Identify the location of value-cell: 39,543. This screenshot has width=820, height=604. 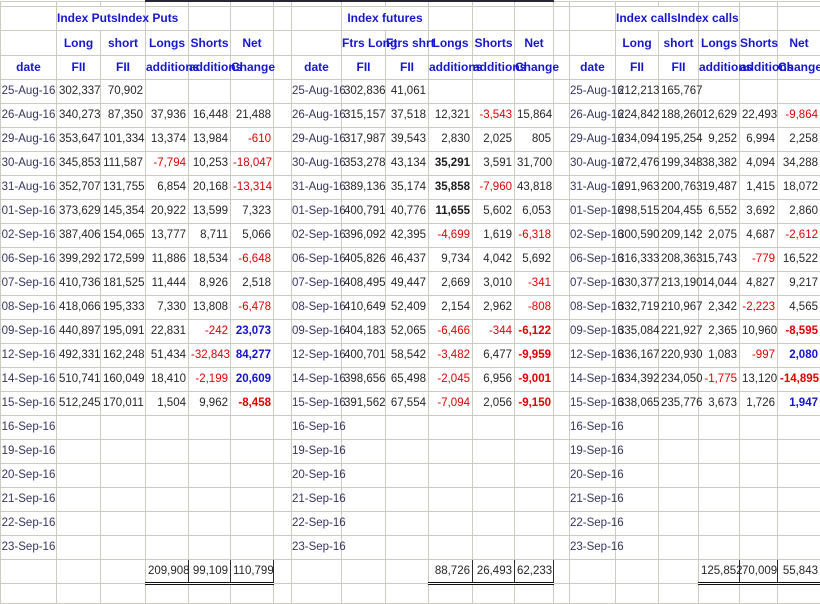
(407, 139).